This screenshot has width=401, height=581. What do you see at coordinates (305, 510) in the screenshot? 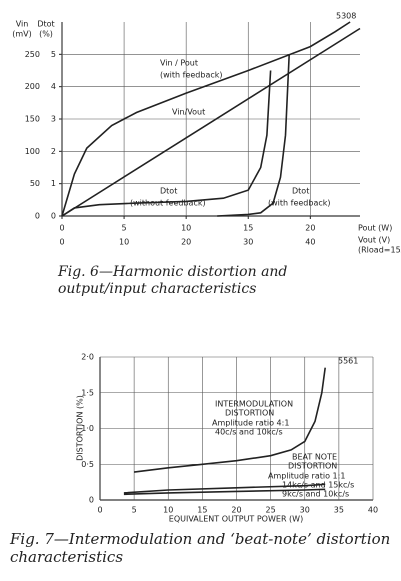
I see `x-tick-label: 30` at bounding box center [305, 510].